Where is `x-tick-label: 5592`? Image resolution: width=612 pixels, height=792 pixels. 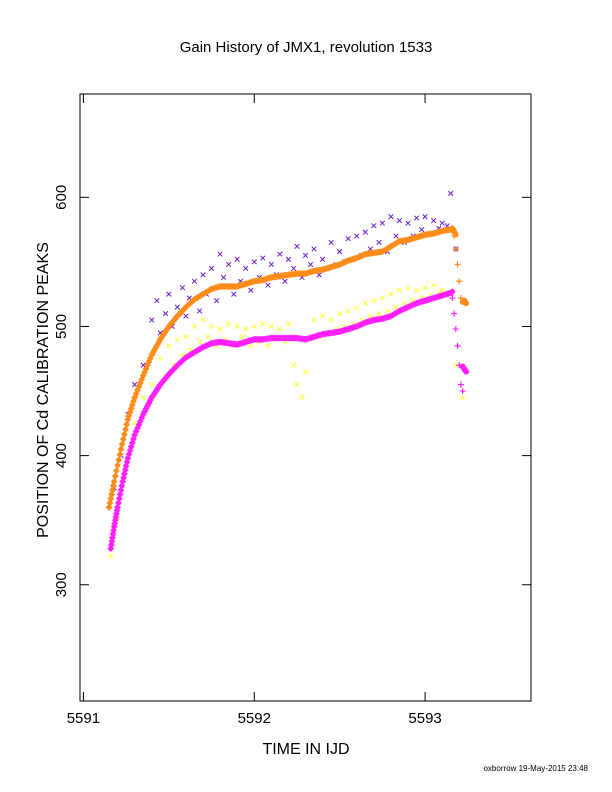
x-tick-label: 5592 is located at coordinates (254, 718).